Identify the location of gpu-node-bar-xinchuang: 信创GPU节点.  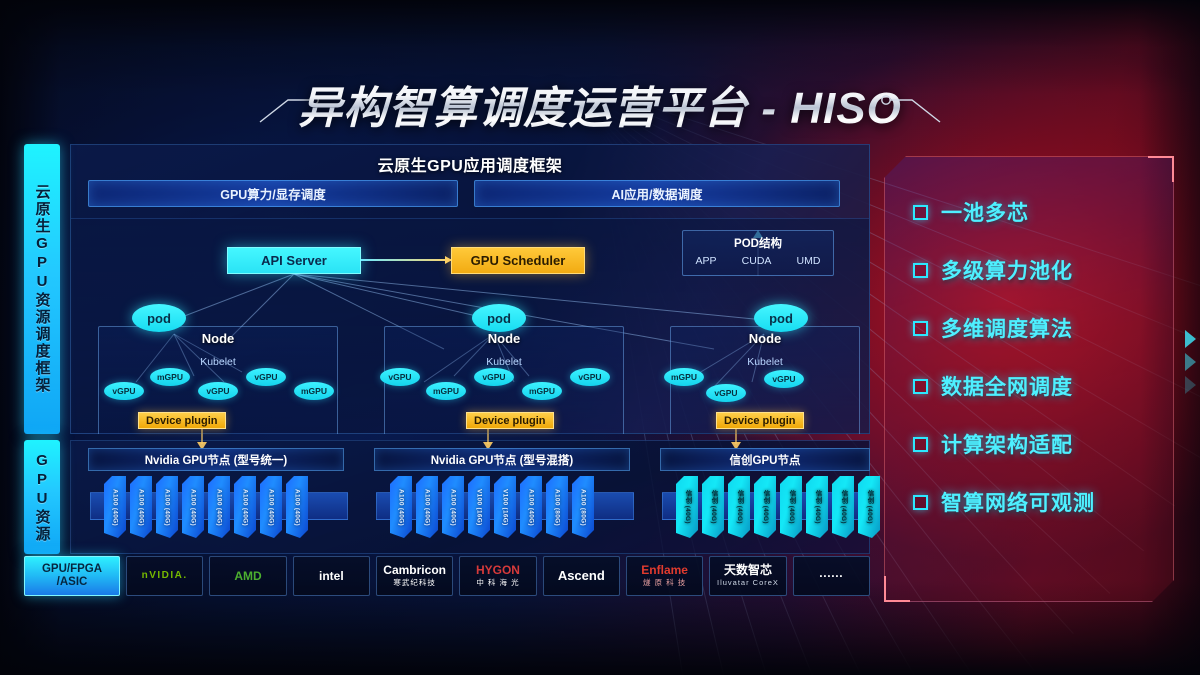
(765, 459).